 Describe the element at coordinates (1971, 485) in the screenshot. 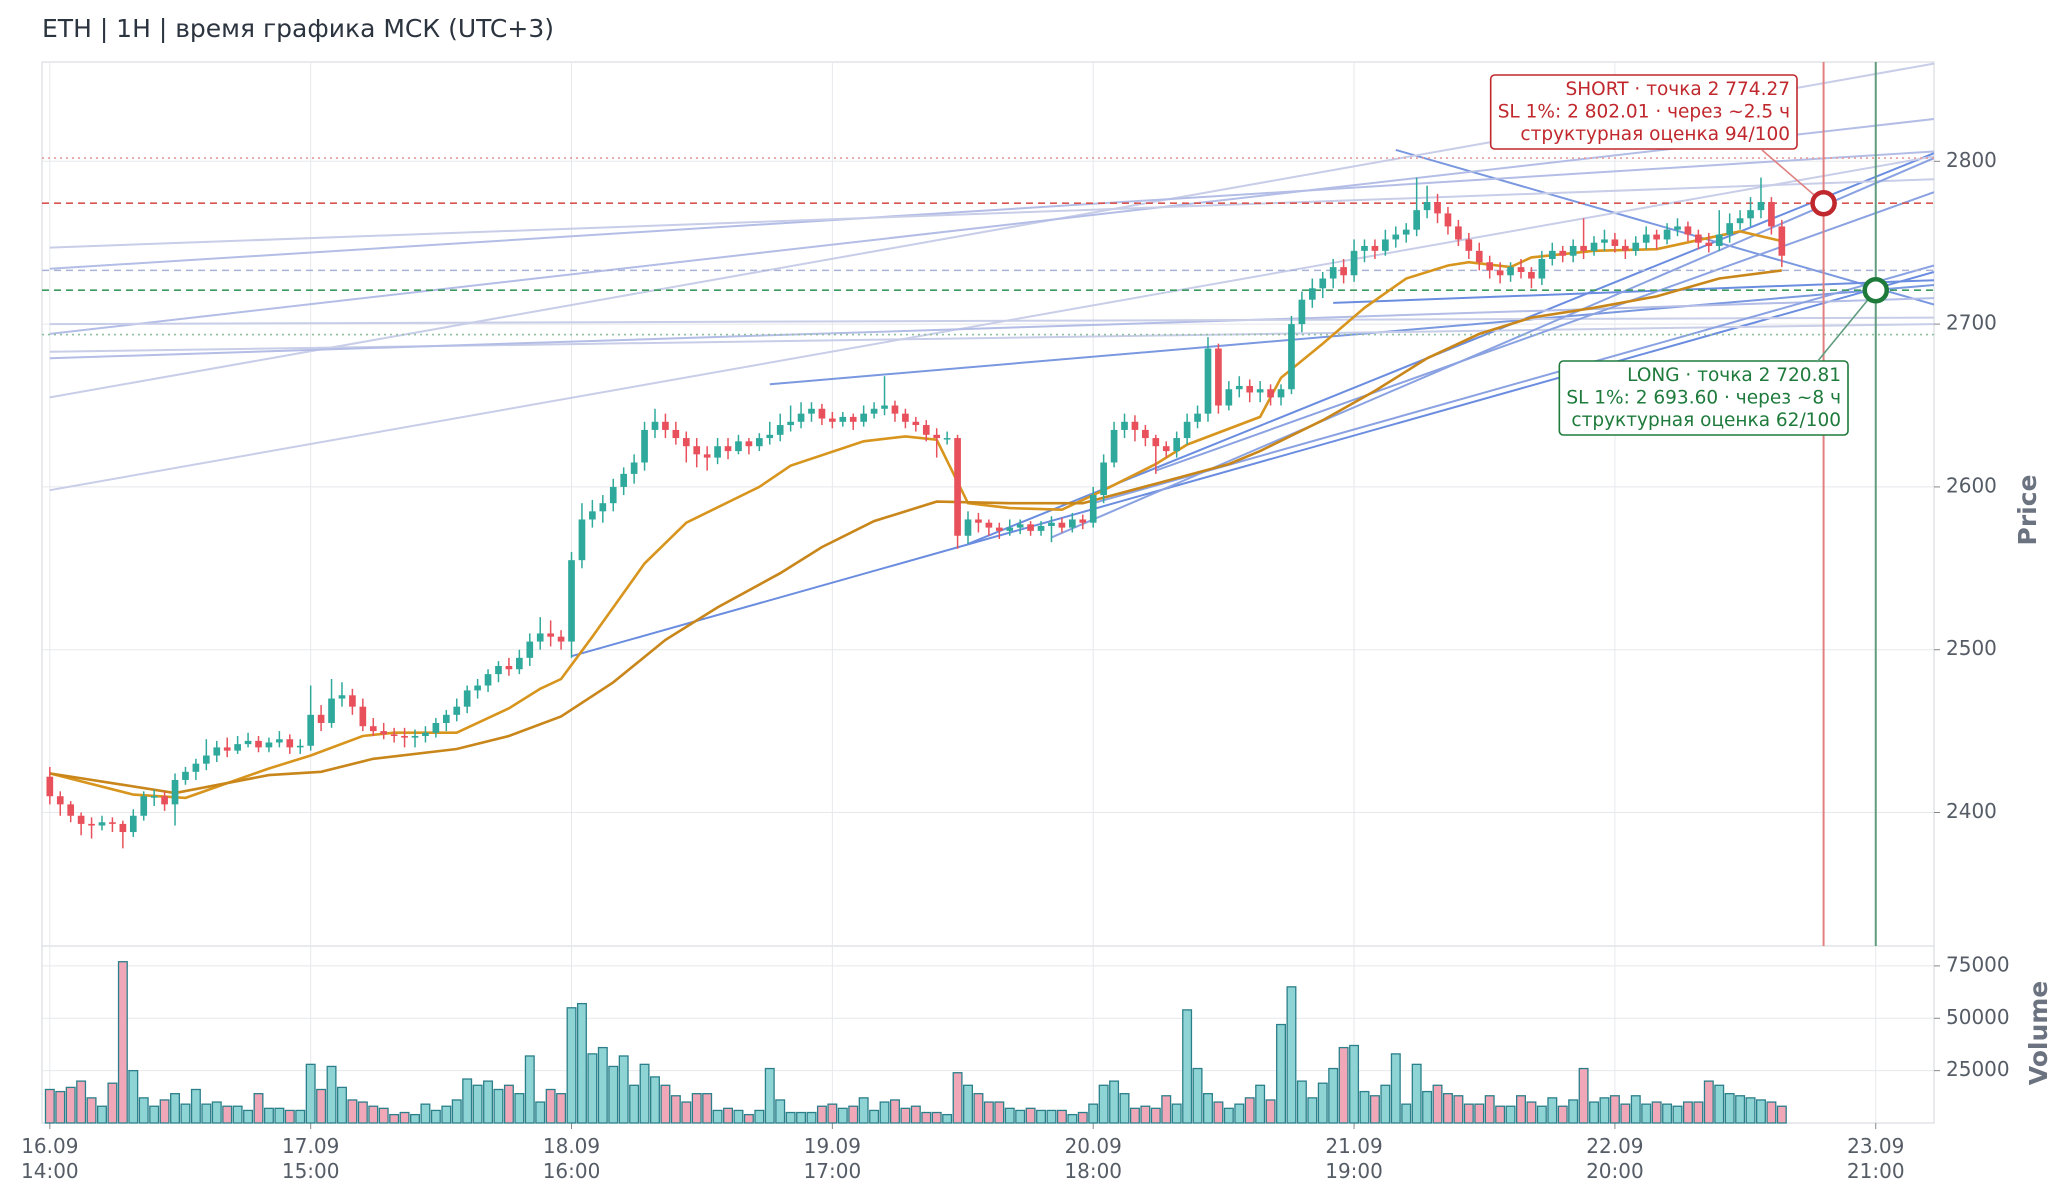

I see `y-tick-label: 2600` at that location.